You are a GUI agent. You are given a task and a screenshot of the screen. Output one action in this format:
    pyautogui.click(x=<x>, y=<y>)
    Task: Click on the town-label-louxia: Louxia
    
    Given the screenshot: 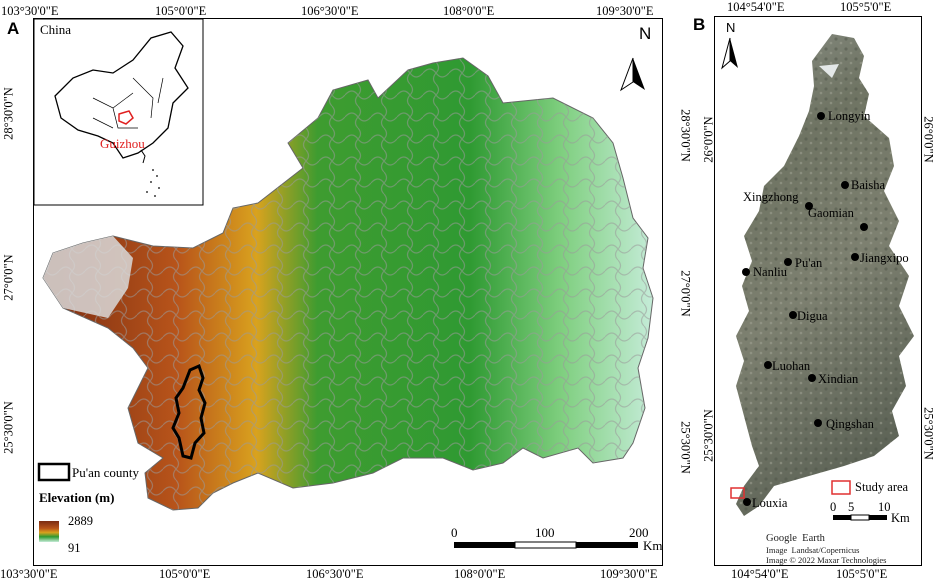 What is the action you would take?
    pyautogui.click(x=770, y=503)
    